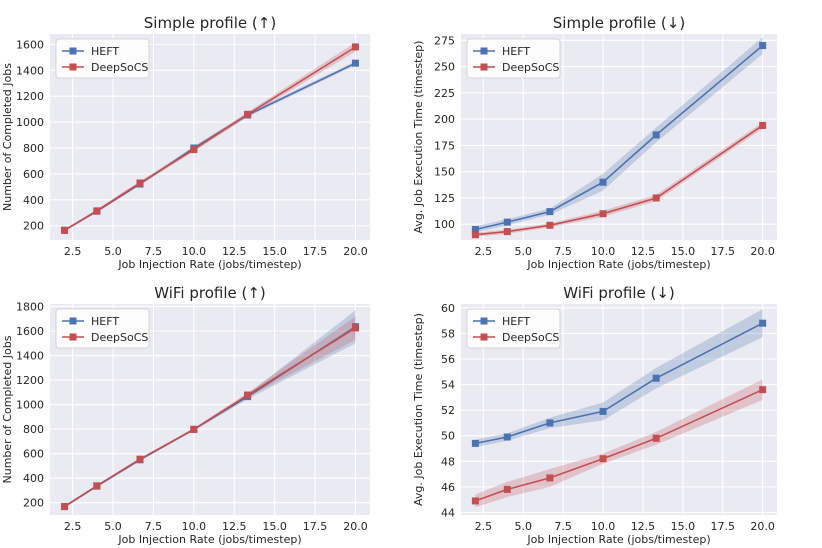 The height and width of the screenshot is (548, 822). Describe the element at coordinates (33, 454) in the screenshot. I see `y-tick-label: 600` at that location.